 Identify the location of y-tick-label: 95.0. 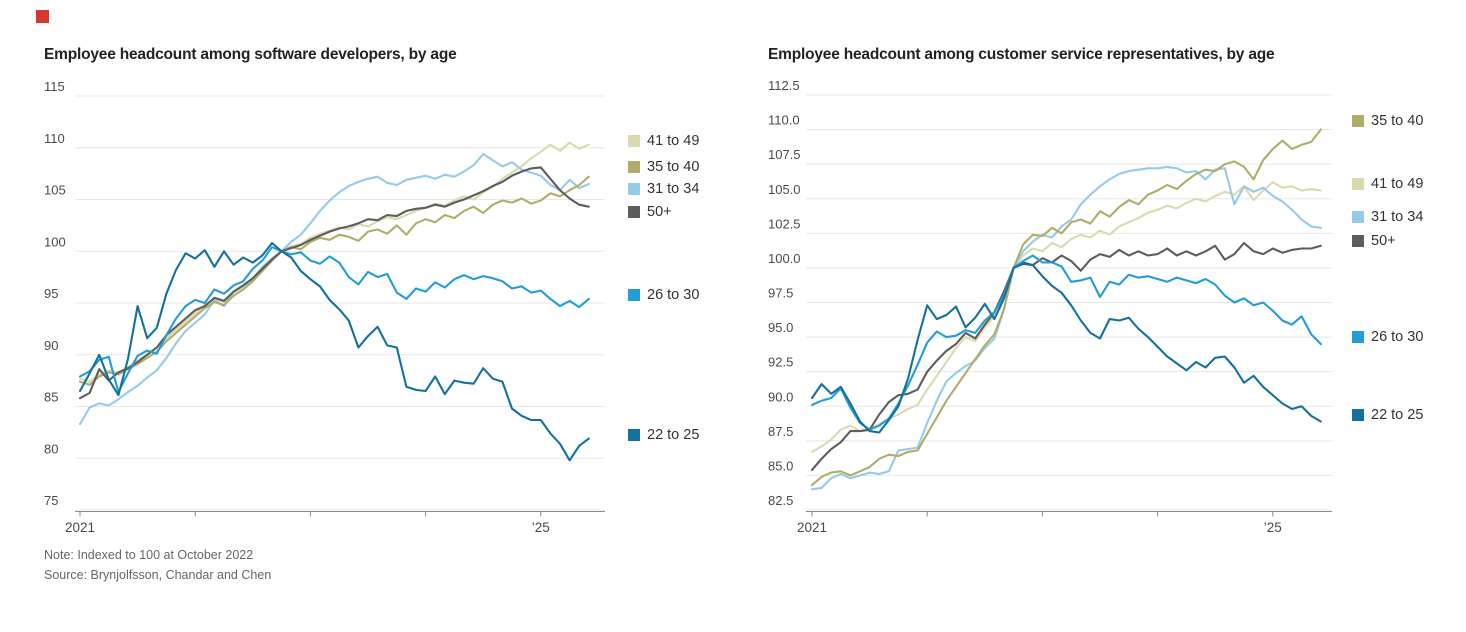
(780, 327).